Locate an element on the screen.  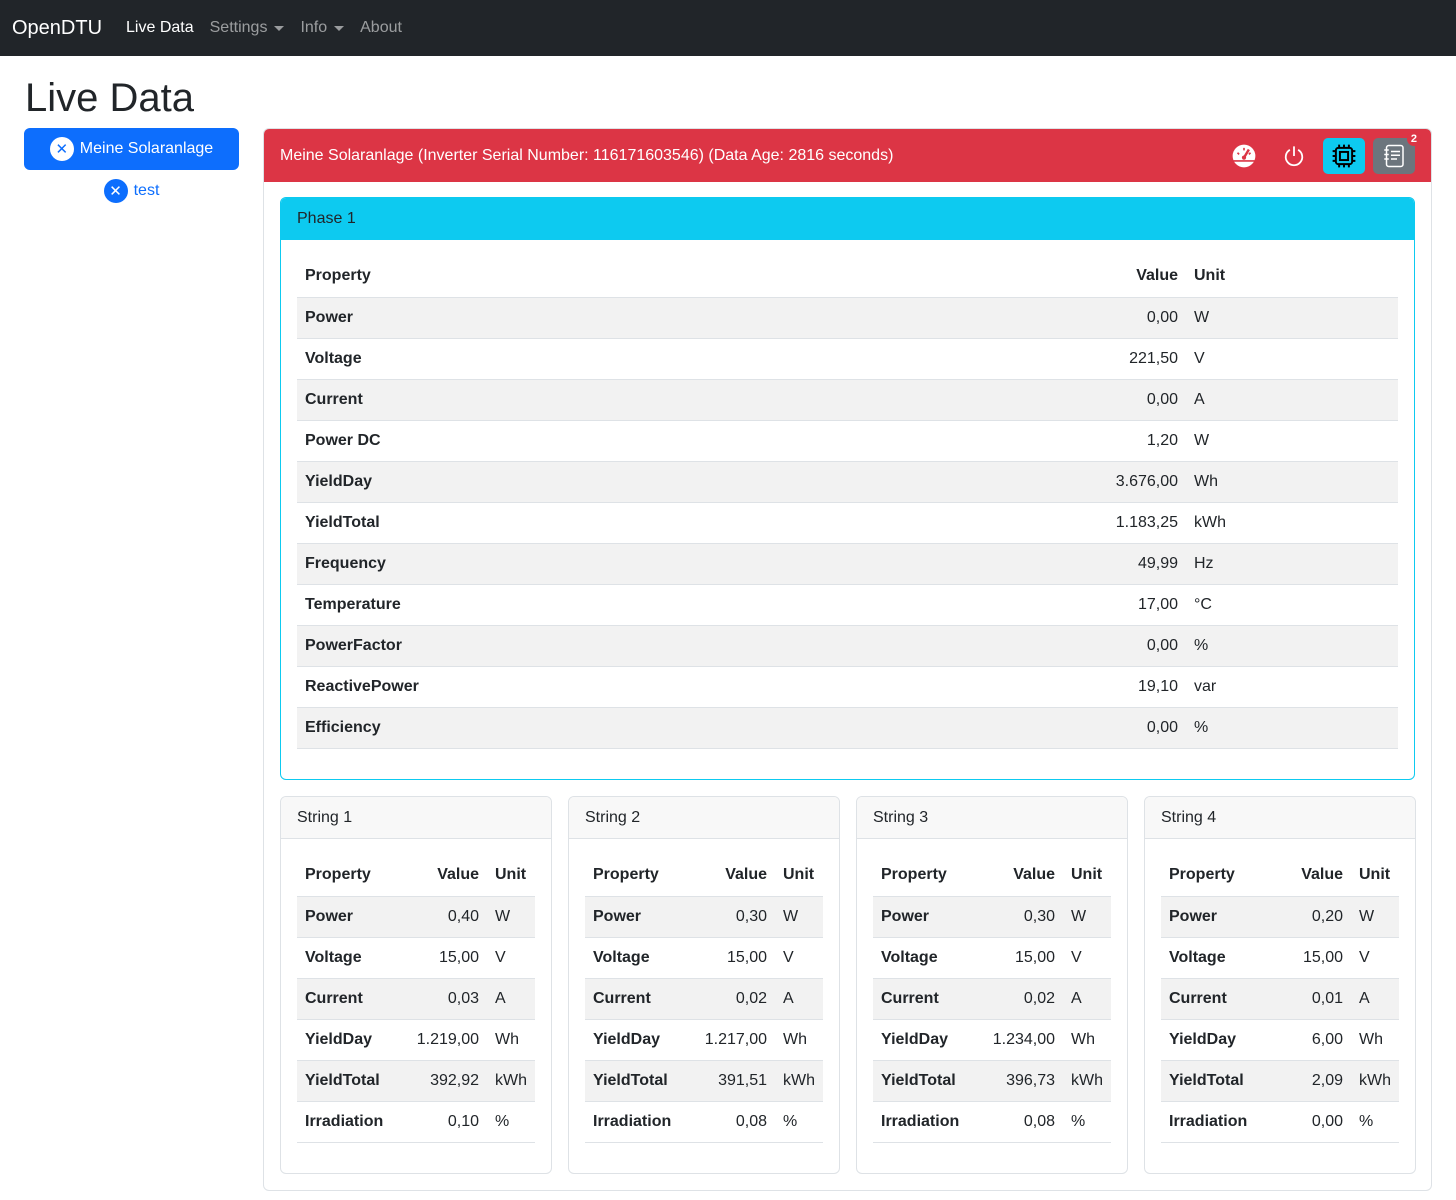
property-cell: Efficiency is located at coordinates (574, 728).